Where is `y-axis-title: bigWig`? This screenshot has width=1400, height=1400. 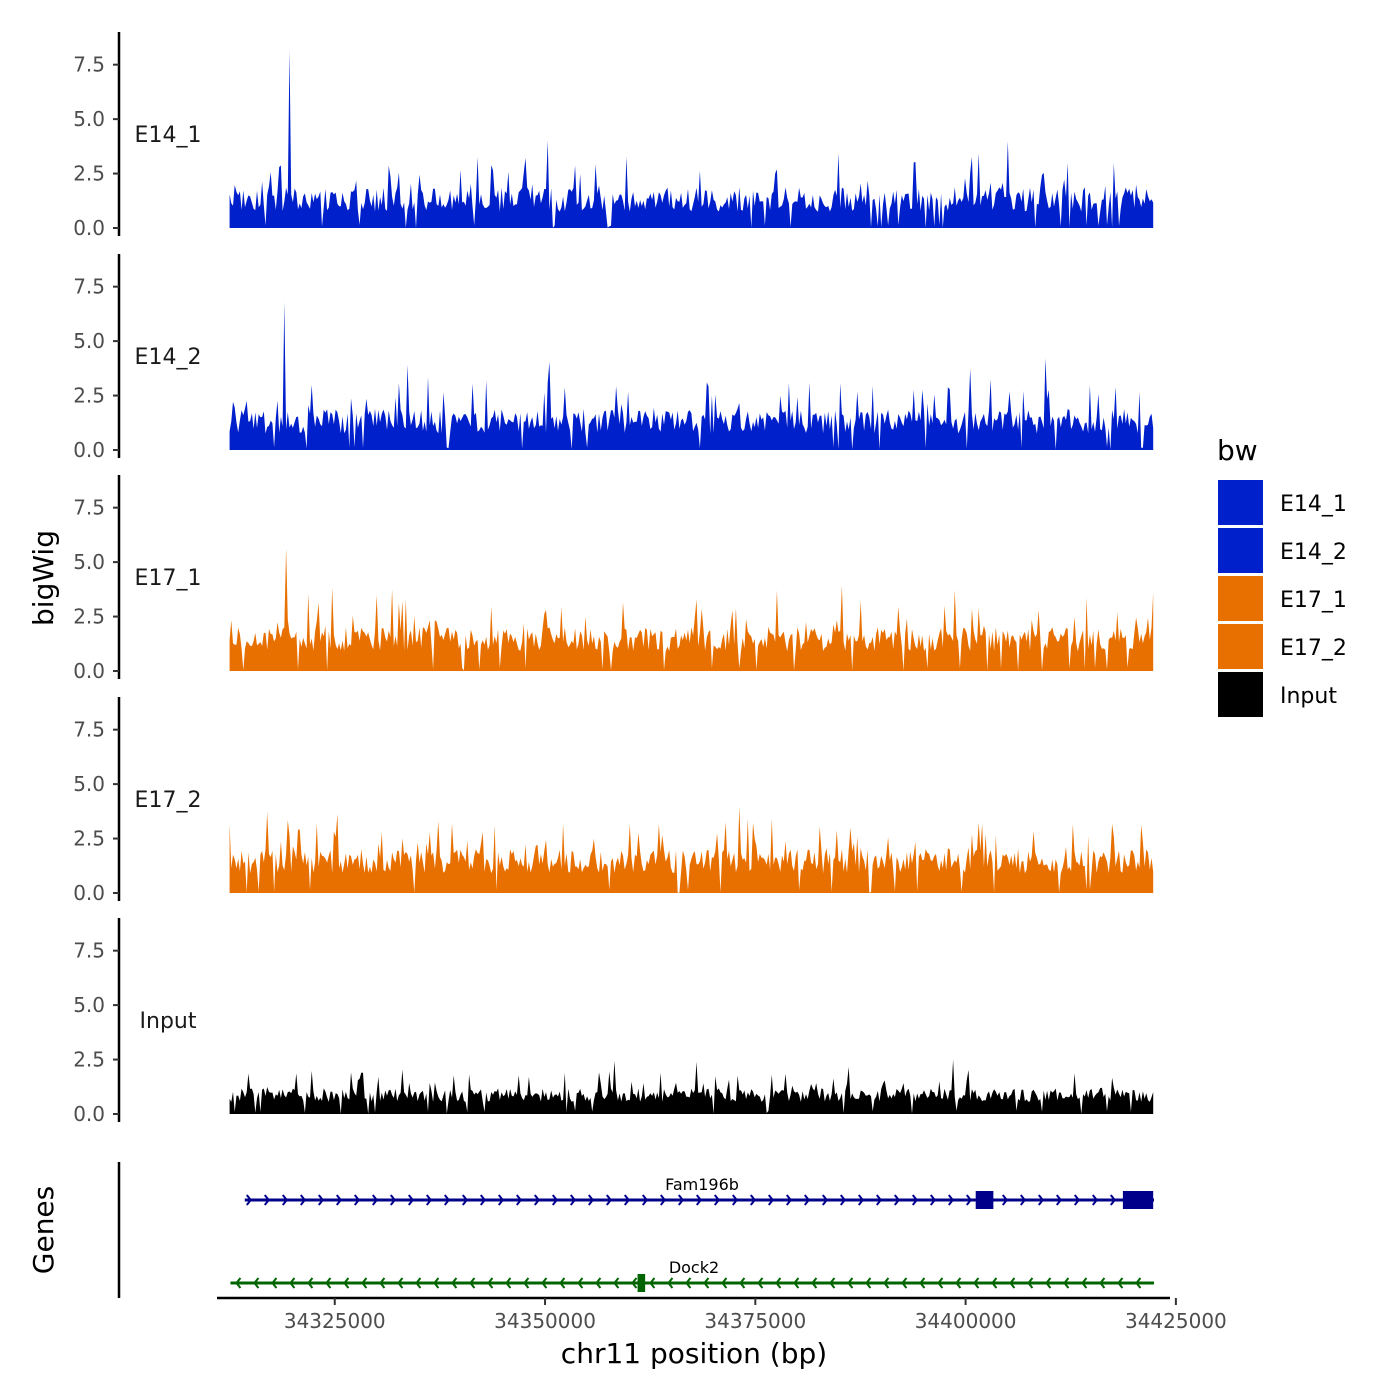 y-axis-title: bigWig is located at coordinates (43, 578).